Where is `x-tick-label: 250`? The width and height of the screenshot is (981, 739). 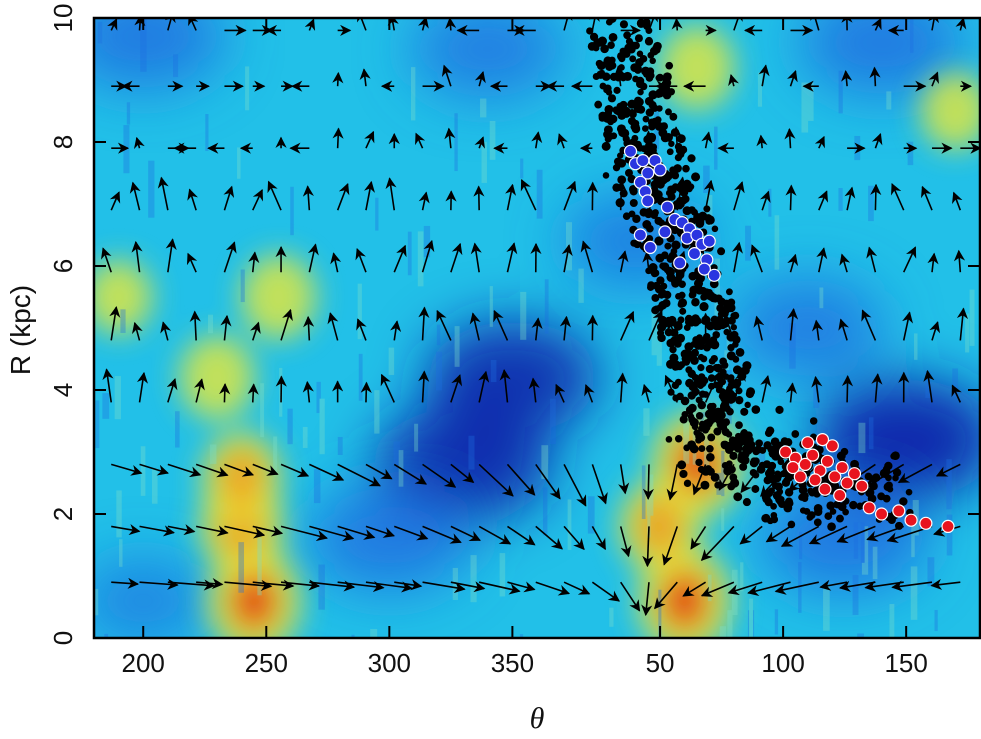 x-tick-label: 250 is located at coordinates (266, 663).